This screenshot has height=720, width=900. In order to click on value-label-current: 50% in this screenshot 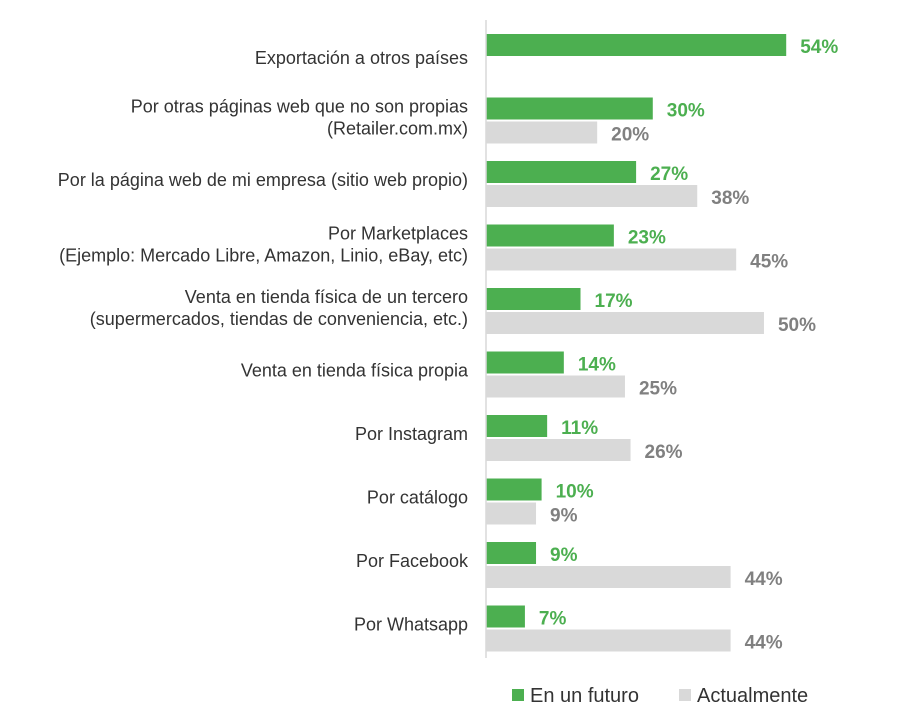, I will do `click(797, 325)`.